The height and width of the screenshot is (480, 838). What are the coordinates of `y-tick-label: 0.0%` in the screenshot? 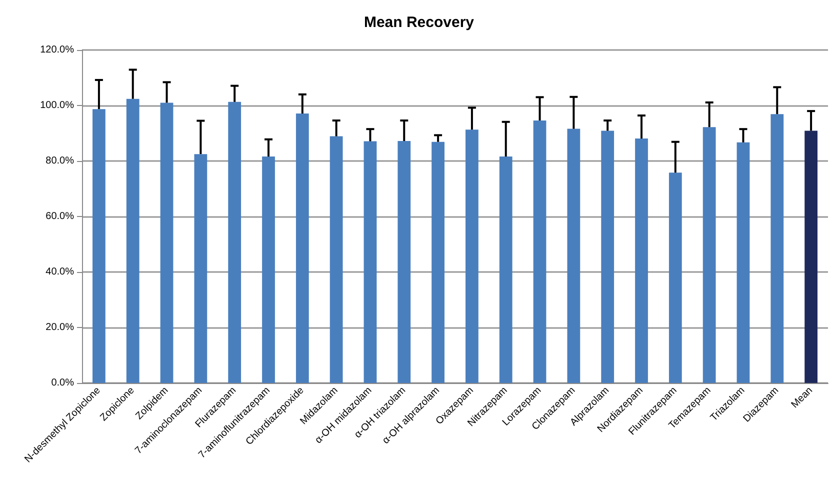 It's located at (62, 383).